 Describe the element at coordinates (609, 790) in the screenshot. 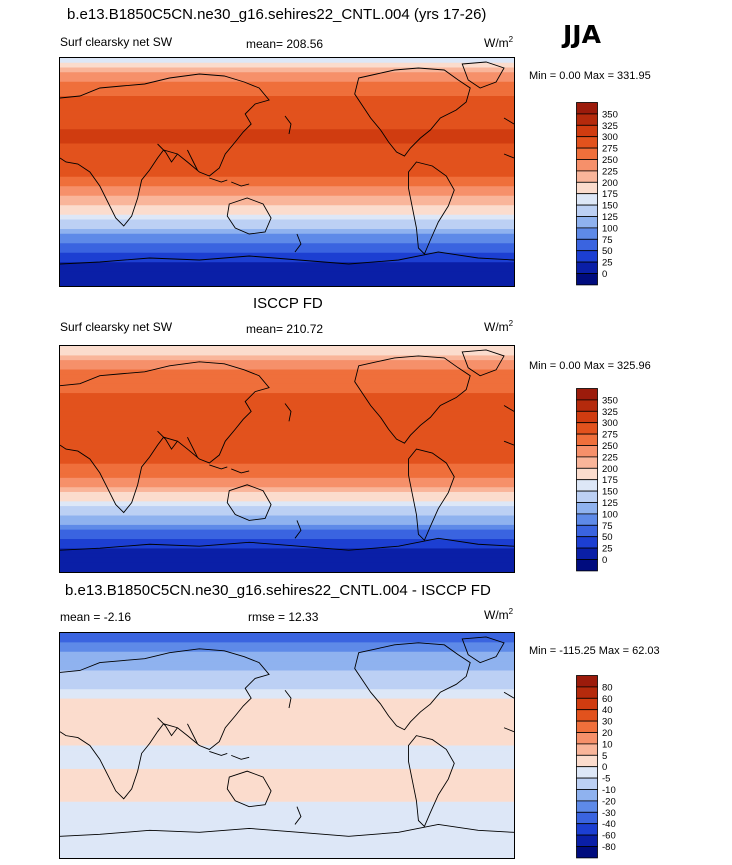

I see `colorbar-3-label: -10` at that location.